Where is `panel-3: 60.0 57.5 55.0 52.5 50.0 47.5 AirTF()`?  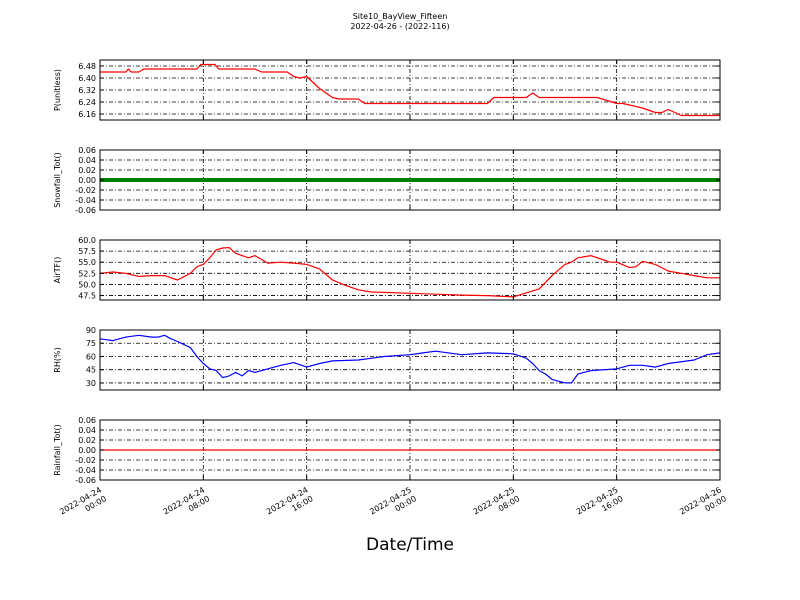 panel-3: 60.0 57.5 55.0 52.5 50.0 47.5 AirTF() is located at coordinates (387, 268).